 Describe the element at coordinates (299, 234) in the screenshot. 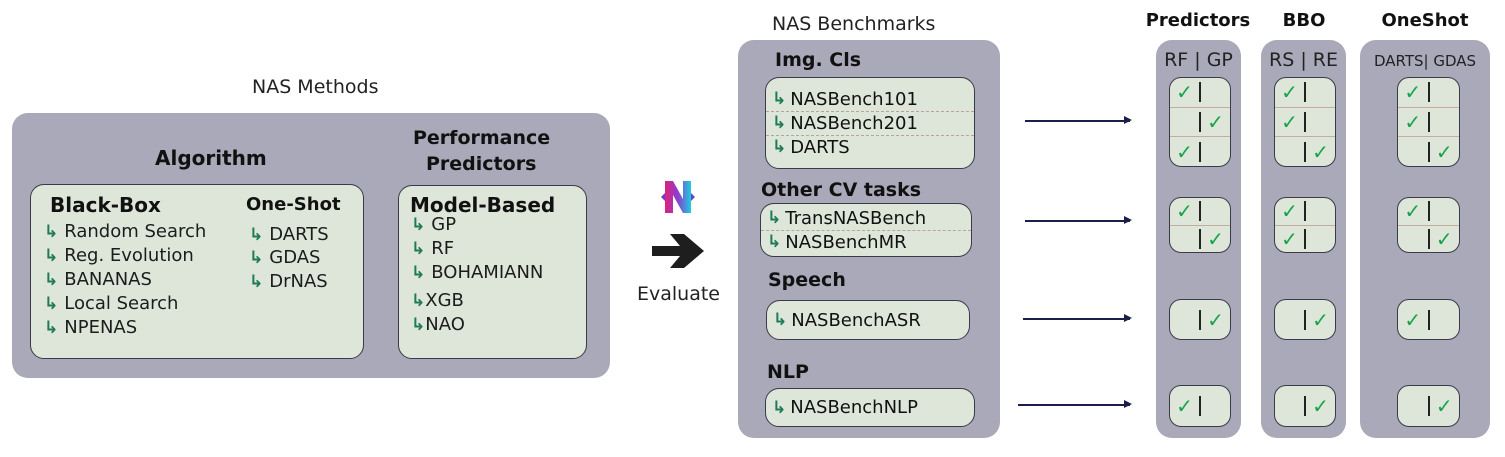

I see `list-item-label: DARTS` at that location.